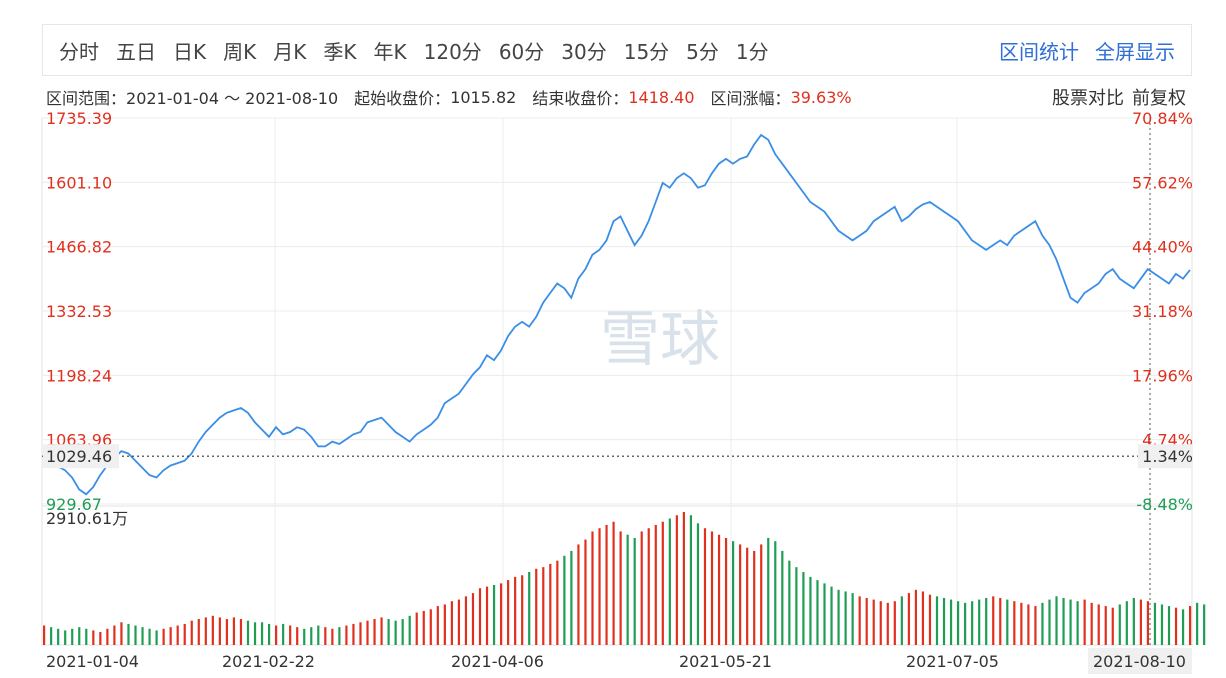 The height and width of the screenshot is (678, 1226). Describe the element at coordinates (232, 98) in the screenshot. I see `range-value: 2021-01-04 ～ 2021-08-10` at that location.